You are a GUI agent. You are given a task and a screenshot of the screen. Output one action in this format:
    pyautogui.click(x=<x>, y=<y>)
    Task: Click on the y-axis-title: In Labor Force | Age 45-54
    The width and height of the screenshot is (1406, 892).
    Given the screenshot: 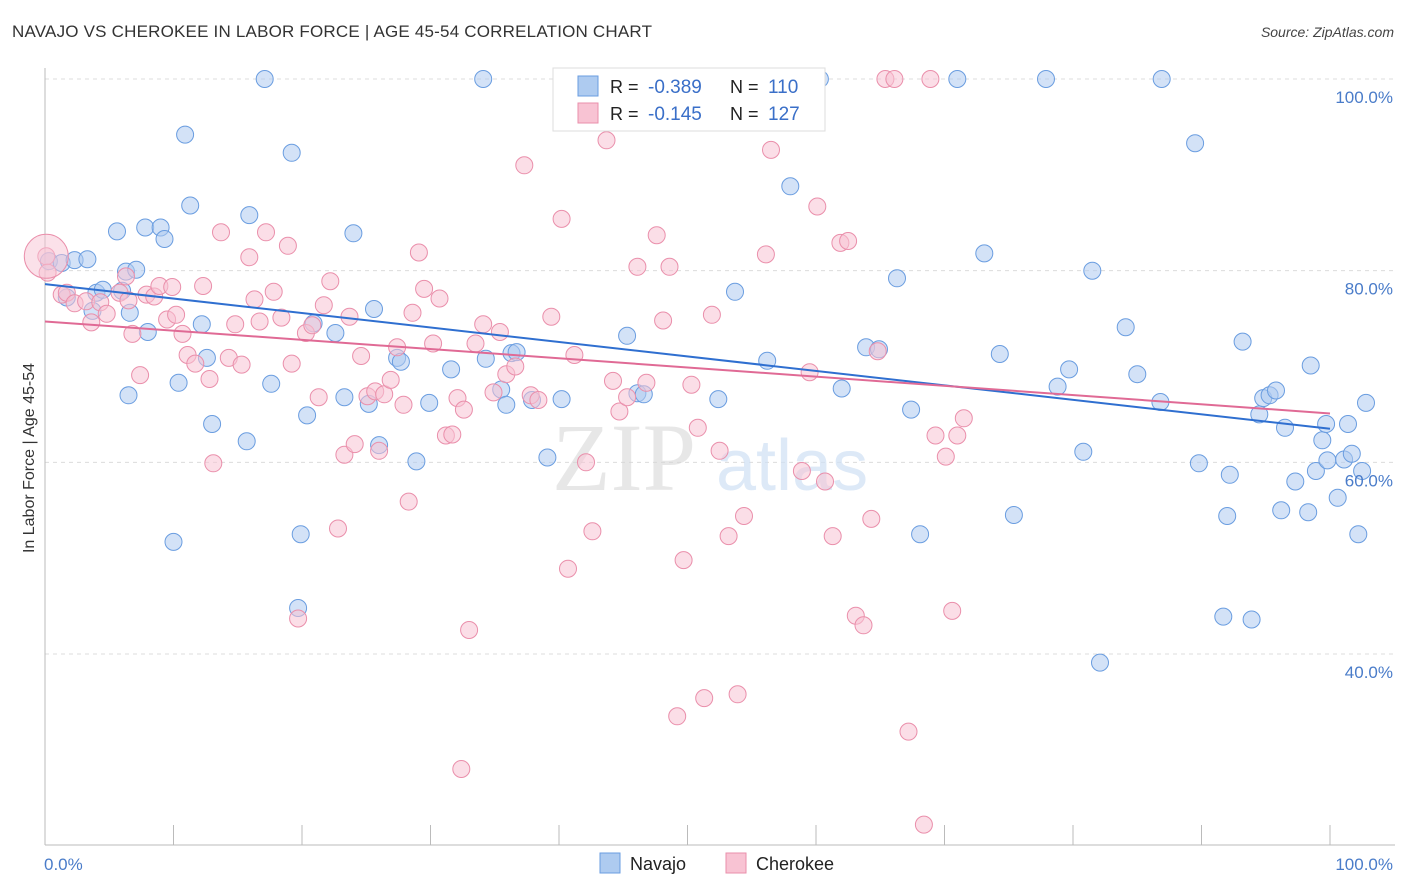 What is the action you would take?
    pyautogui.click(x=29, y=458)
    